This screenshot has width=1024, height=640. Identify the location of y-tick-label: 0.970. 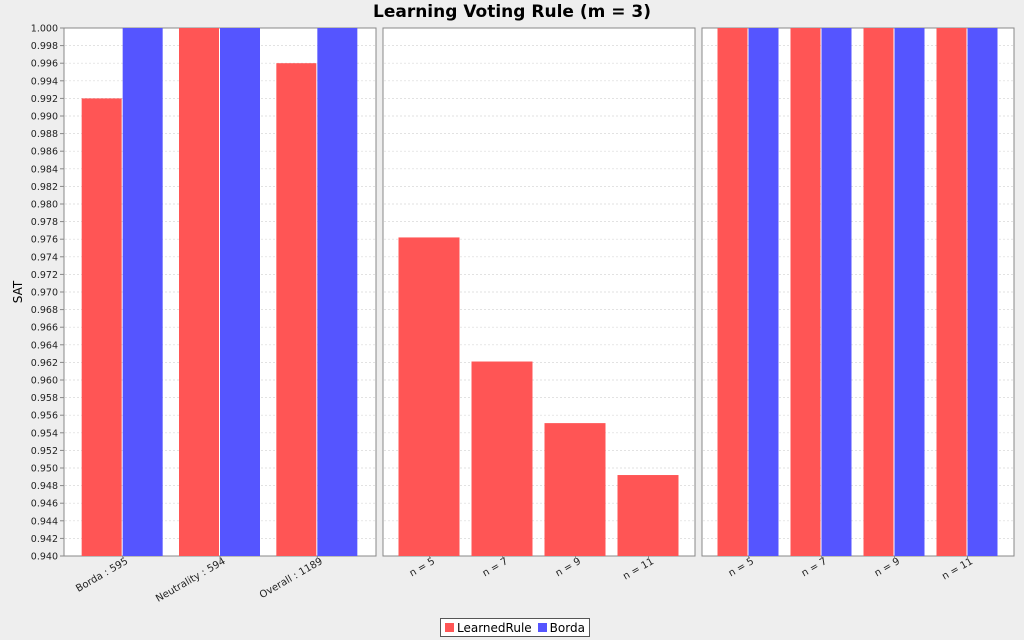
(44, 293).